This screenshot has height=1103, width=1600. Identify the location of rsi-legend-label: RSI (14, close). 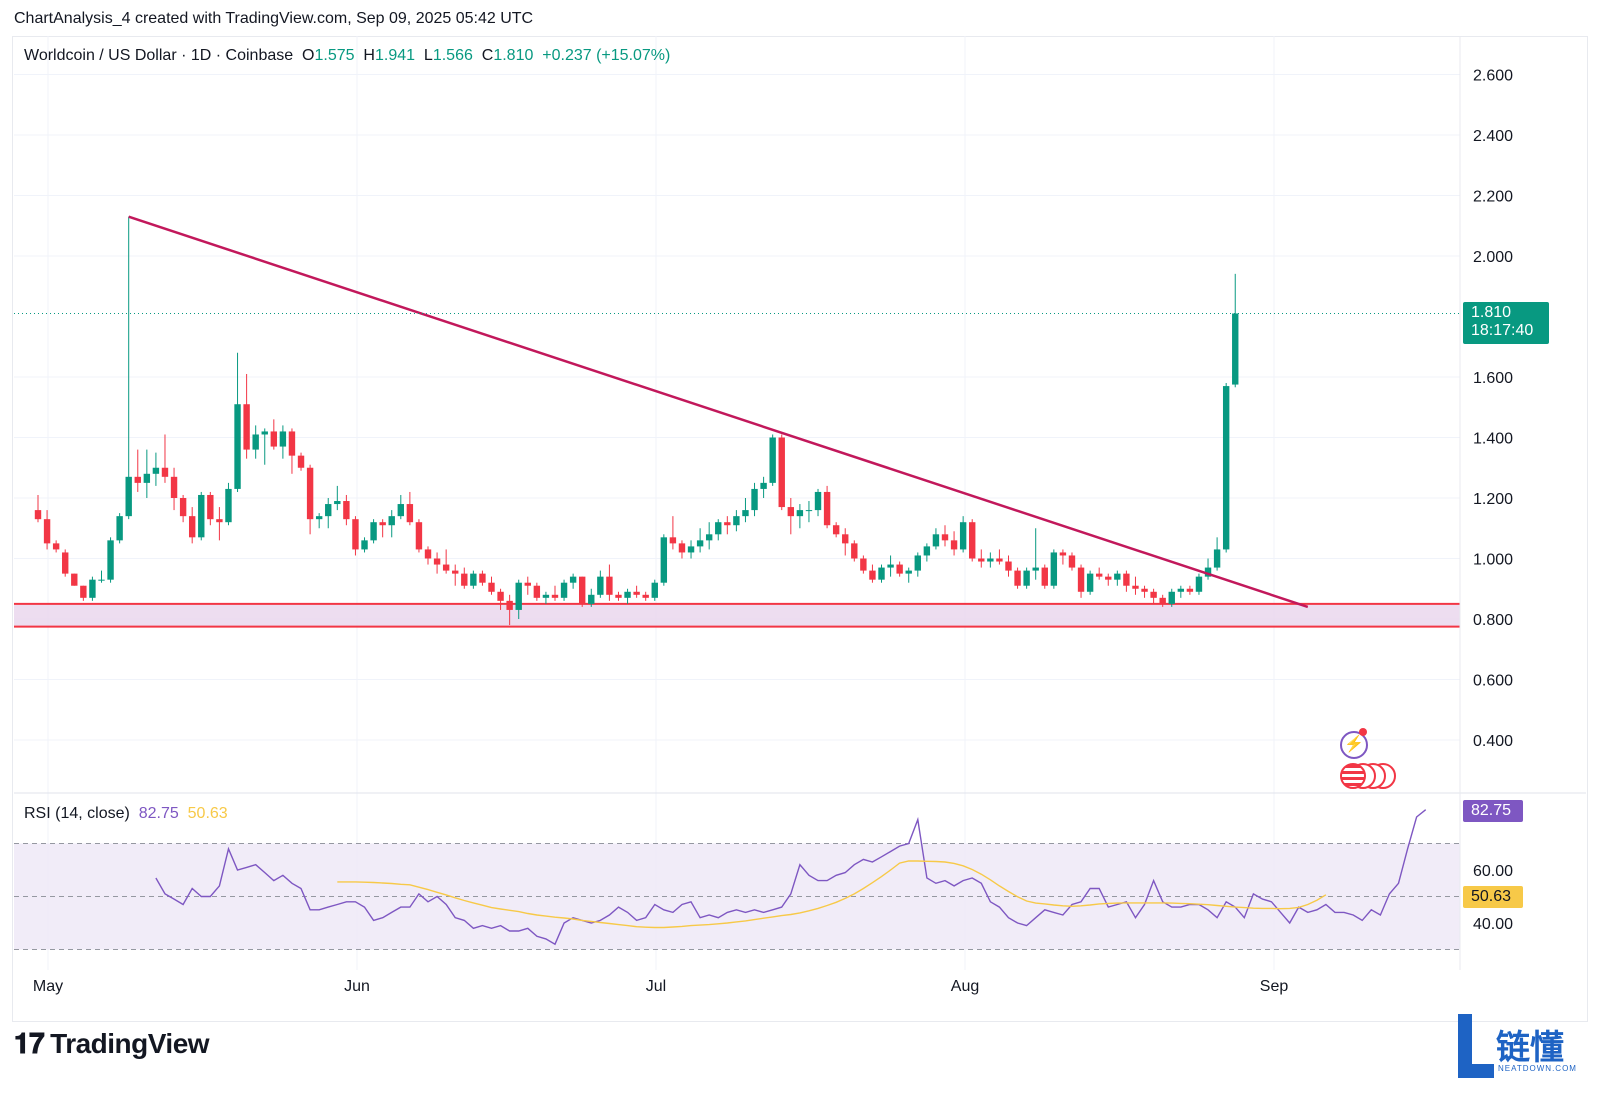
(77, 813).